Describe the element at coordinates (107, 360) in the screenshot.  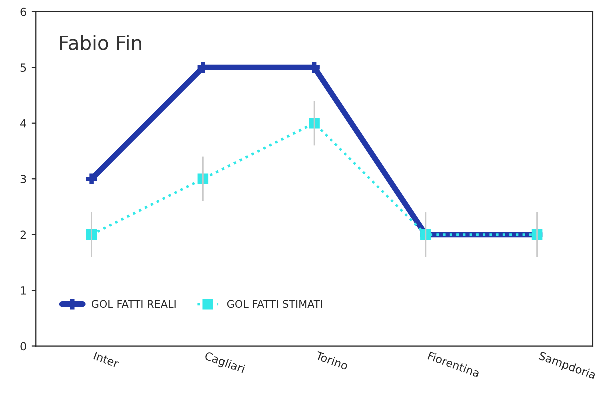
I see `x-tick-label: Inter` at that location.